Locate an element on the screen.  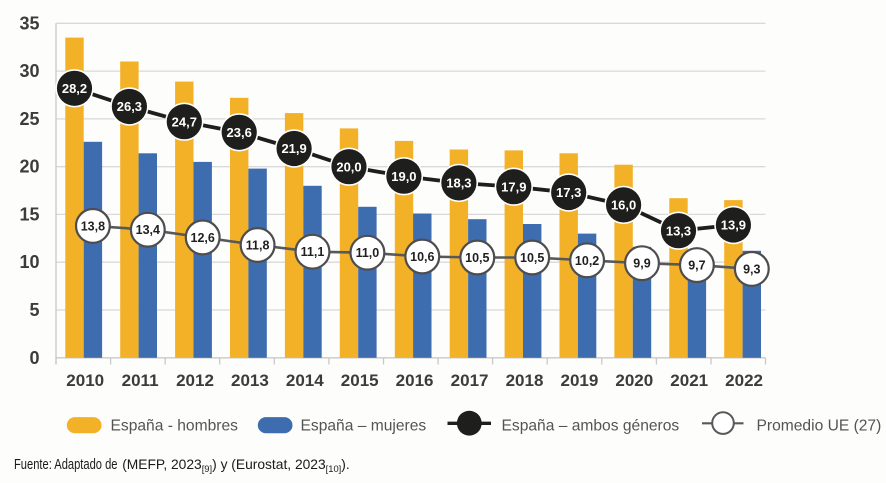
svg-text: 2022 is located at coordinates (744, 380).